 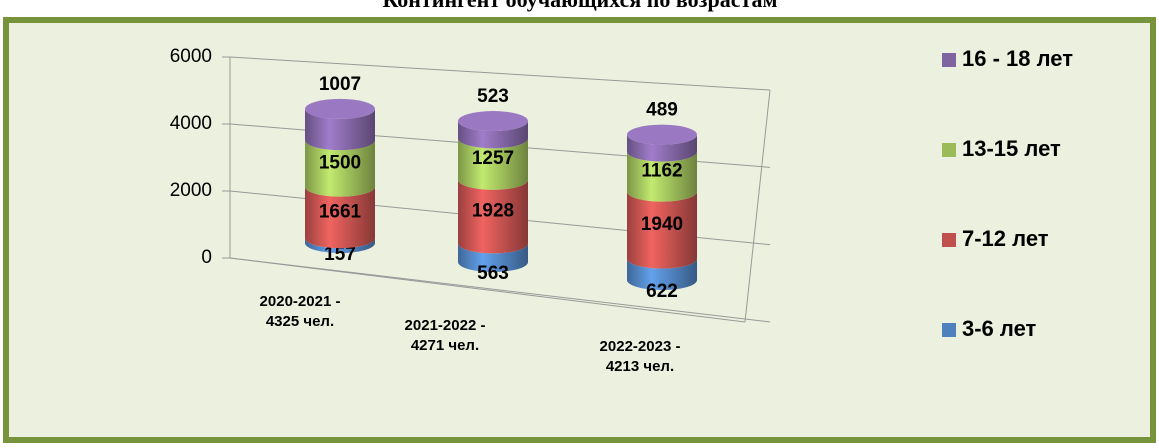 What do you see at coordinates (493, 273) in the screenshot?
I see `value-label: 563` at bounding box center [493, 273].